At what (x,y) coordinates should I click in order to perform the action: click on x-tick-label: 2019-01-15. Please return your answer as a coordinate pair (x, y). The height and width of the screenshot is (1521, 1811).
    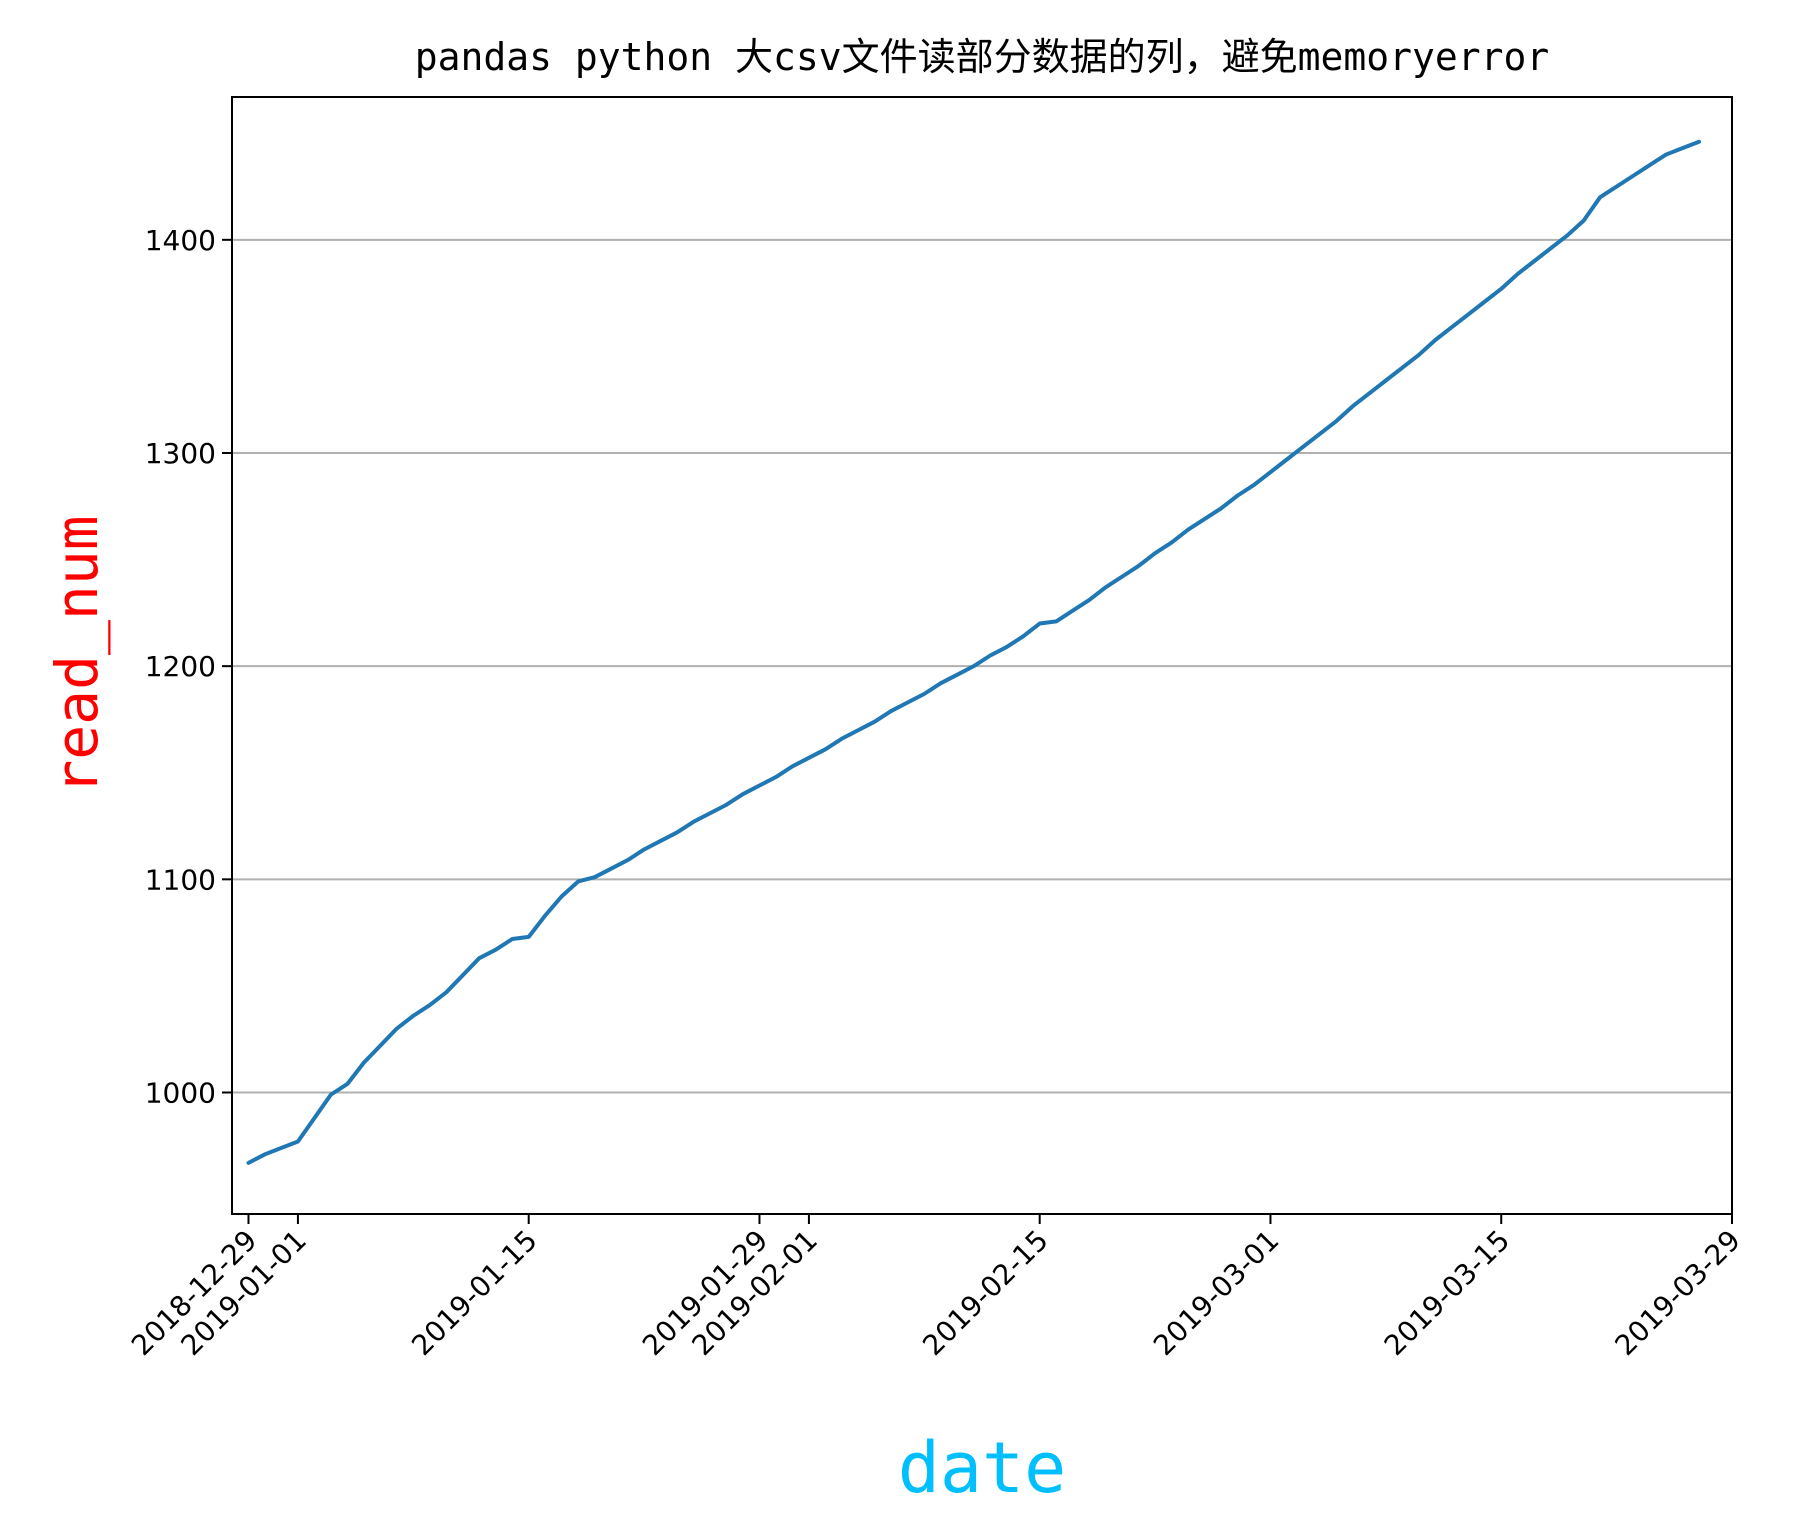
    Looking at the image, I should click on (474, 1293).